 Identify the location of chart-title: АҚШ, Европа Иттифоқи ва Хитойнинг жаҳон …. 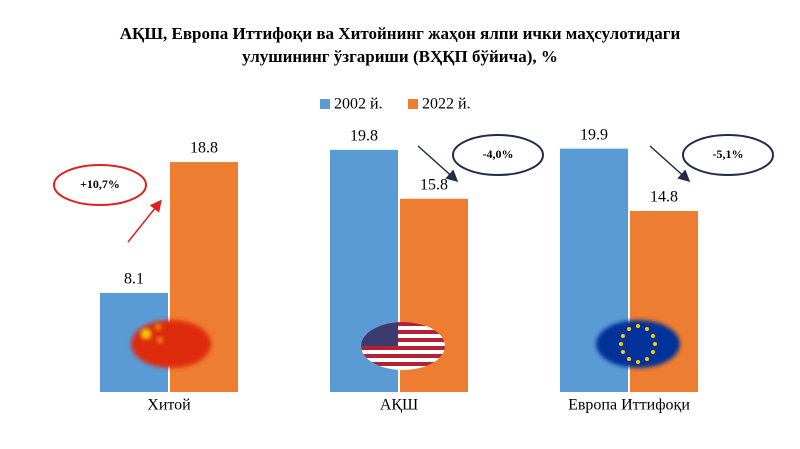
(400, 33).